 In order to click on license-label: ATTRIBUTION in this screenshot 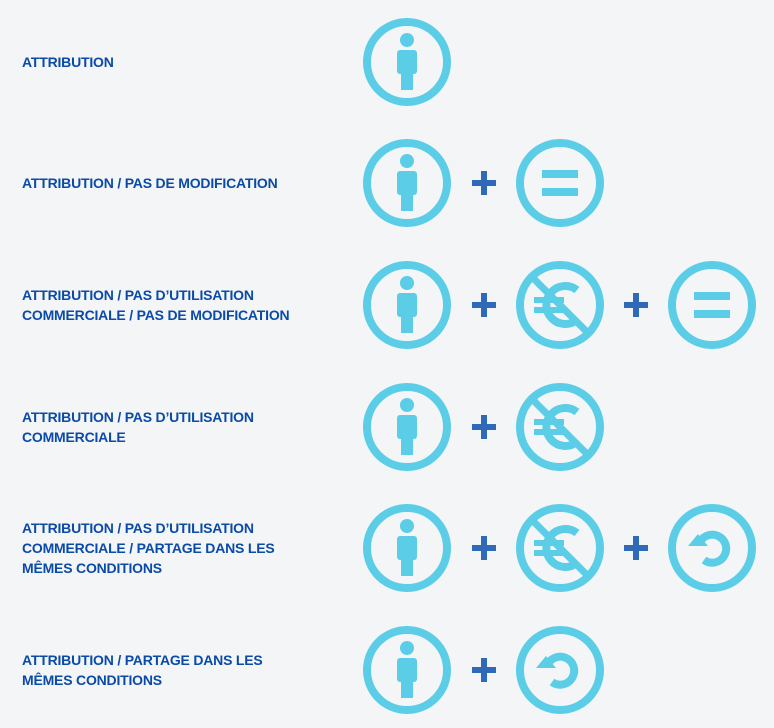, I will do `click(68, 62)`.